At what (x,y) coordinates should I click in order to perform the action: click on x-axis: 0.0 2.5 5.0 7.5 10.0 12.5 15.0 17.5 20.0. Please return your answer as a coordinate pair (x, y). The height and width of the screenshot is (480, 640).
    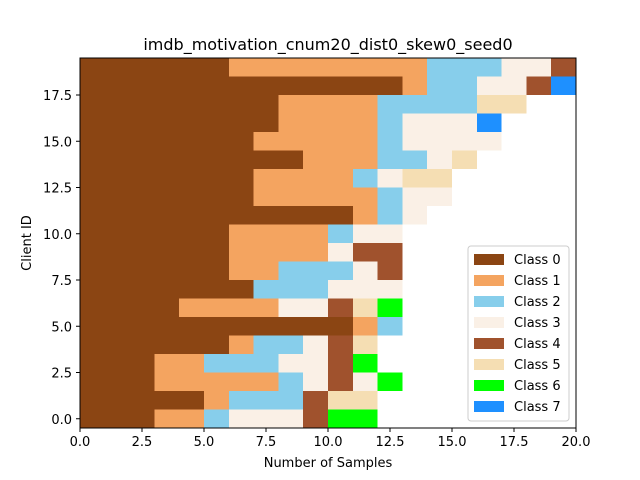
    Looking at the image, I should click on (330, 439).